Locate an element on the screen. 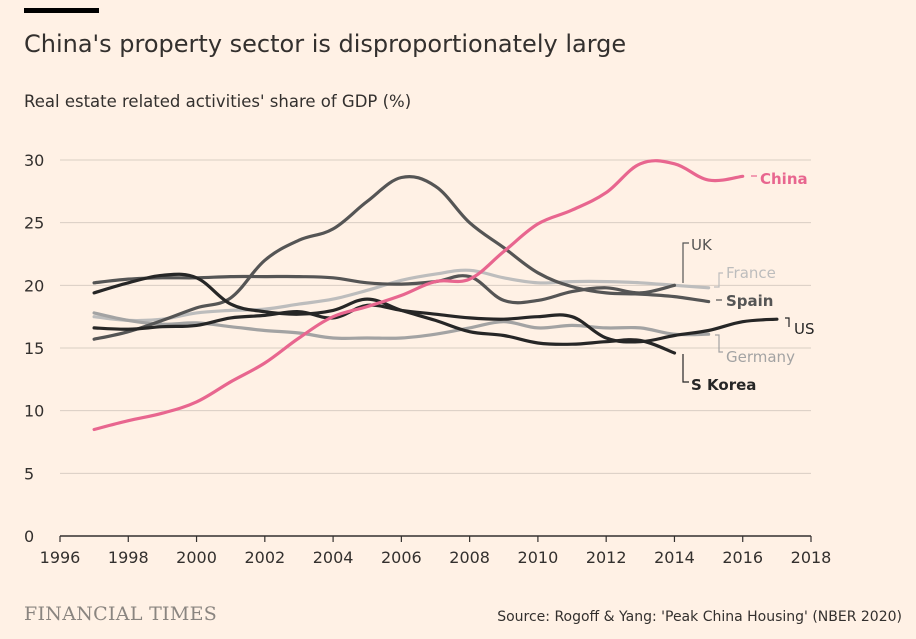 The image size is (916, 639). x-tick-label-2016: 2016 is located at coordinates (742, 557).